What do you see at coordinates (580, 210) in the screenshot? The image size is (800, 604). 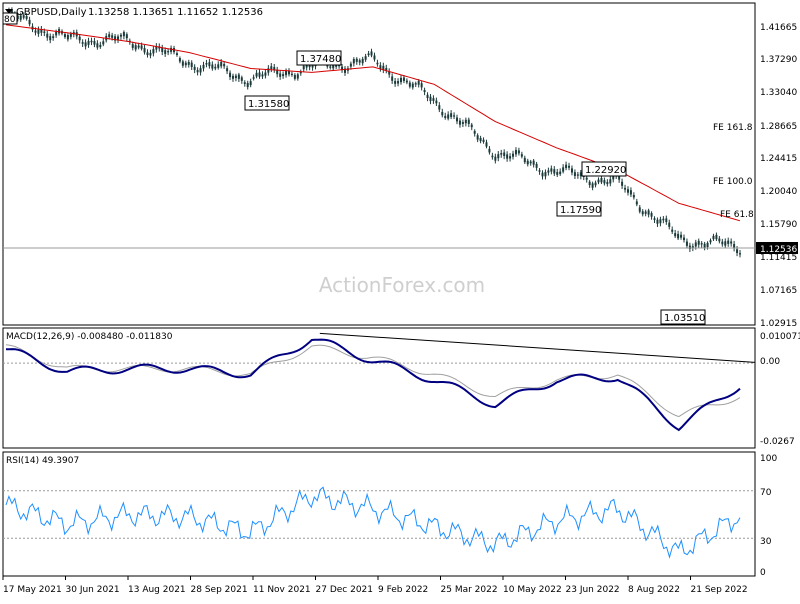 I see `pivot-label: 1.17590` at bounding box center [580, 210].